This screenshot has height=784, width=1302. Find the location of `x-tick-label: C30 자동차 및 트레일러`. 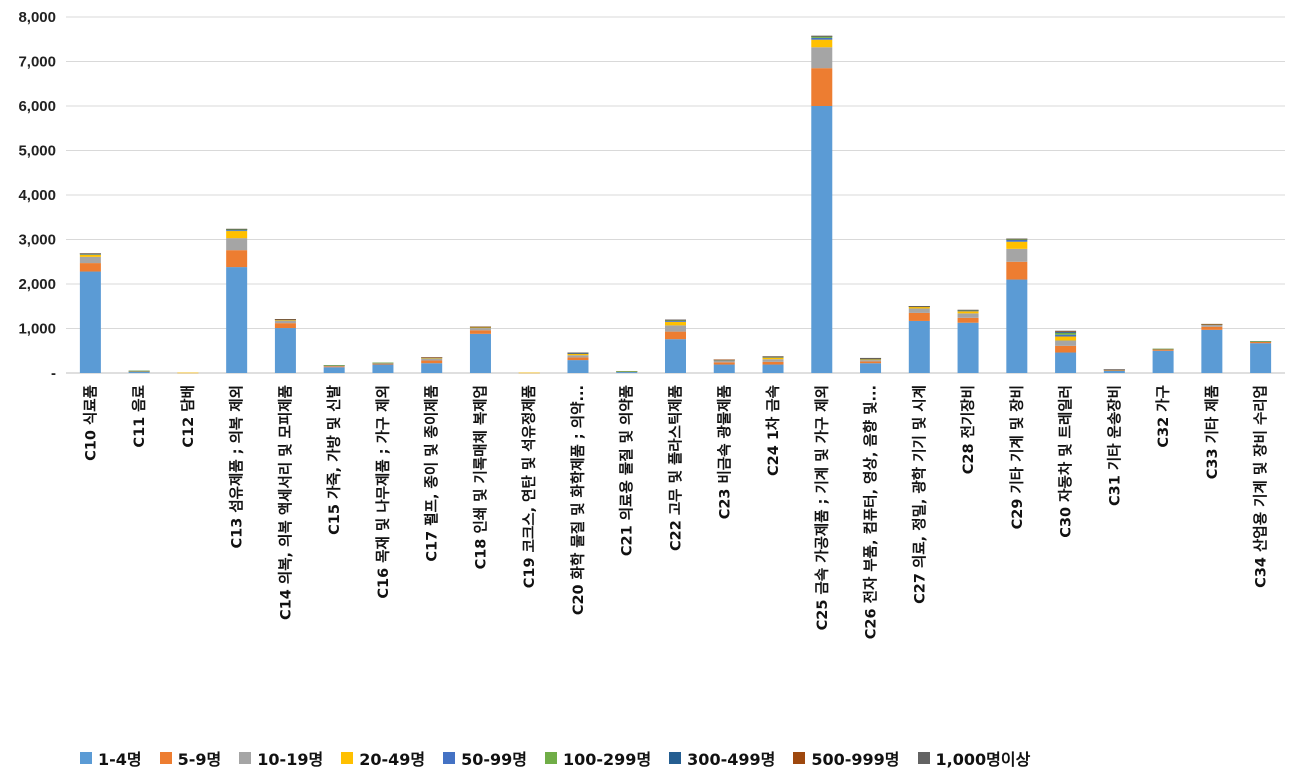

x-tick-label: C30 자동차 및 트레일러 is located at coordinates (1066, 461).